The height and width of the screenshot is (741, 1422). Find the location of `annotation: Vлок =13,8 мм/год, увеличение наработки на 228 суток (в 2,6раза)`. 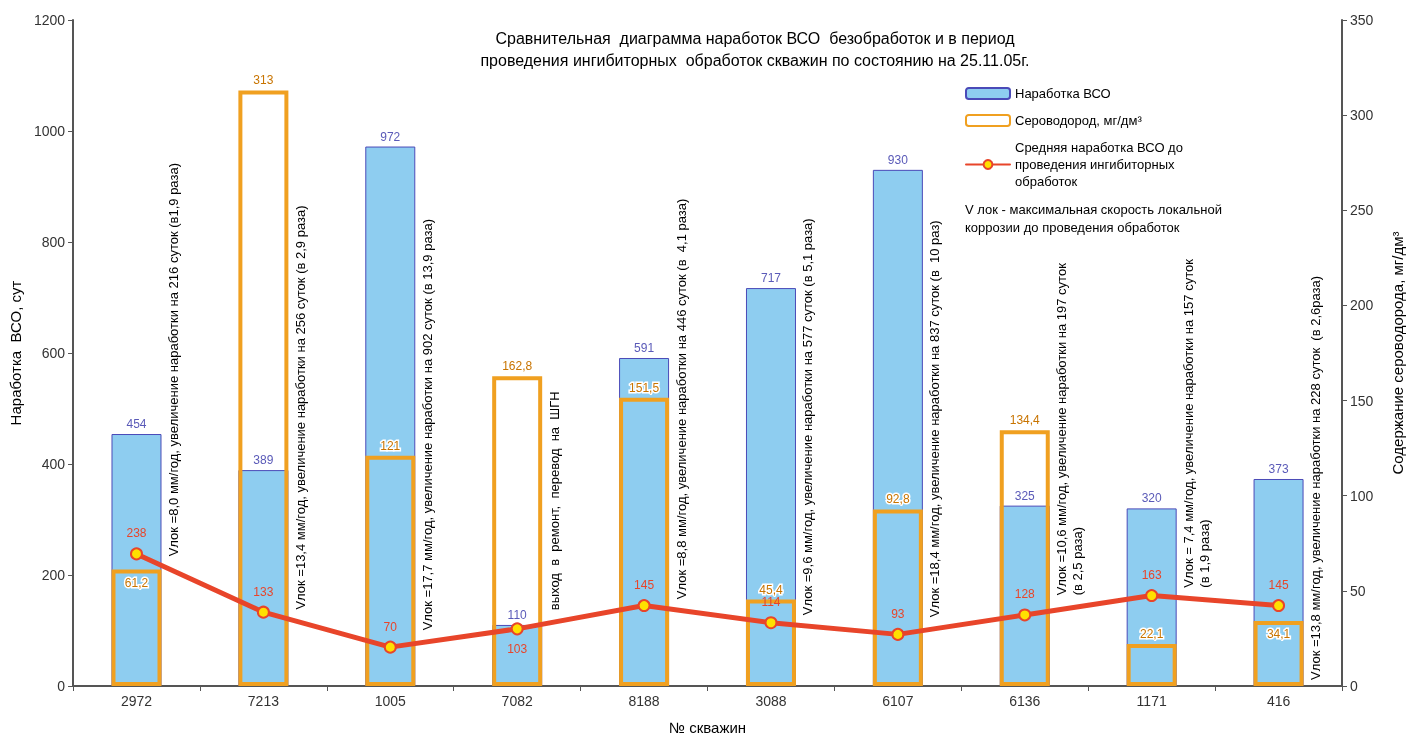

annotation: Vлок =13,8 мм/год, увеличение наработки на 228 суток (в 2,6раза) is located at coordinates (1316, 477).